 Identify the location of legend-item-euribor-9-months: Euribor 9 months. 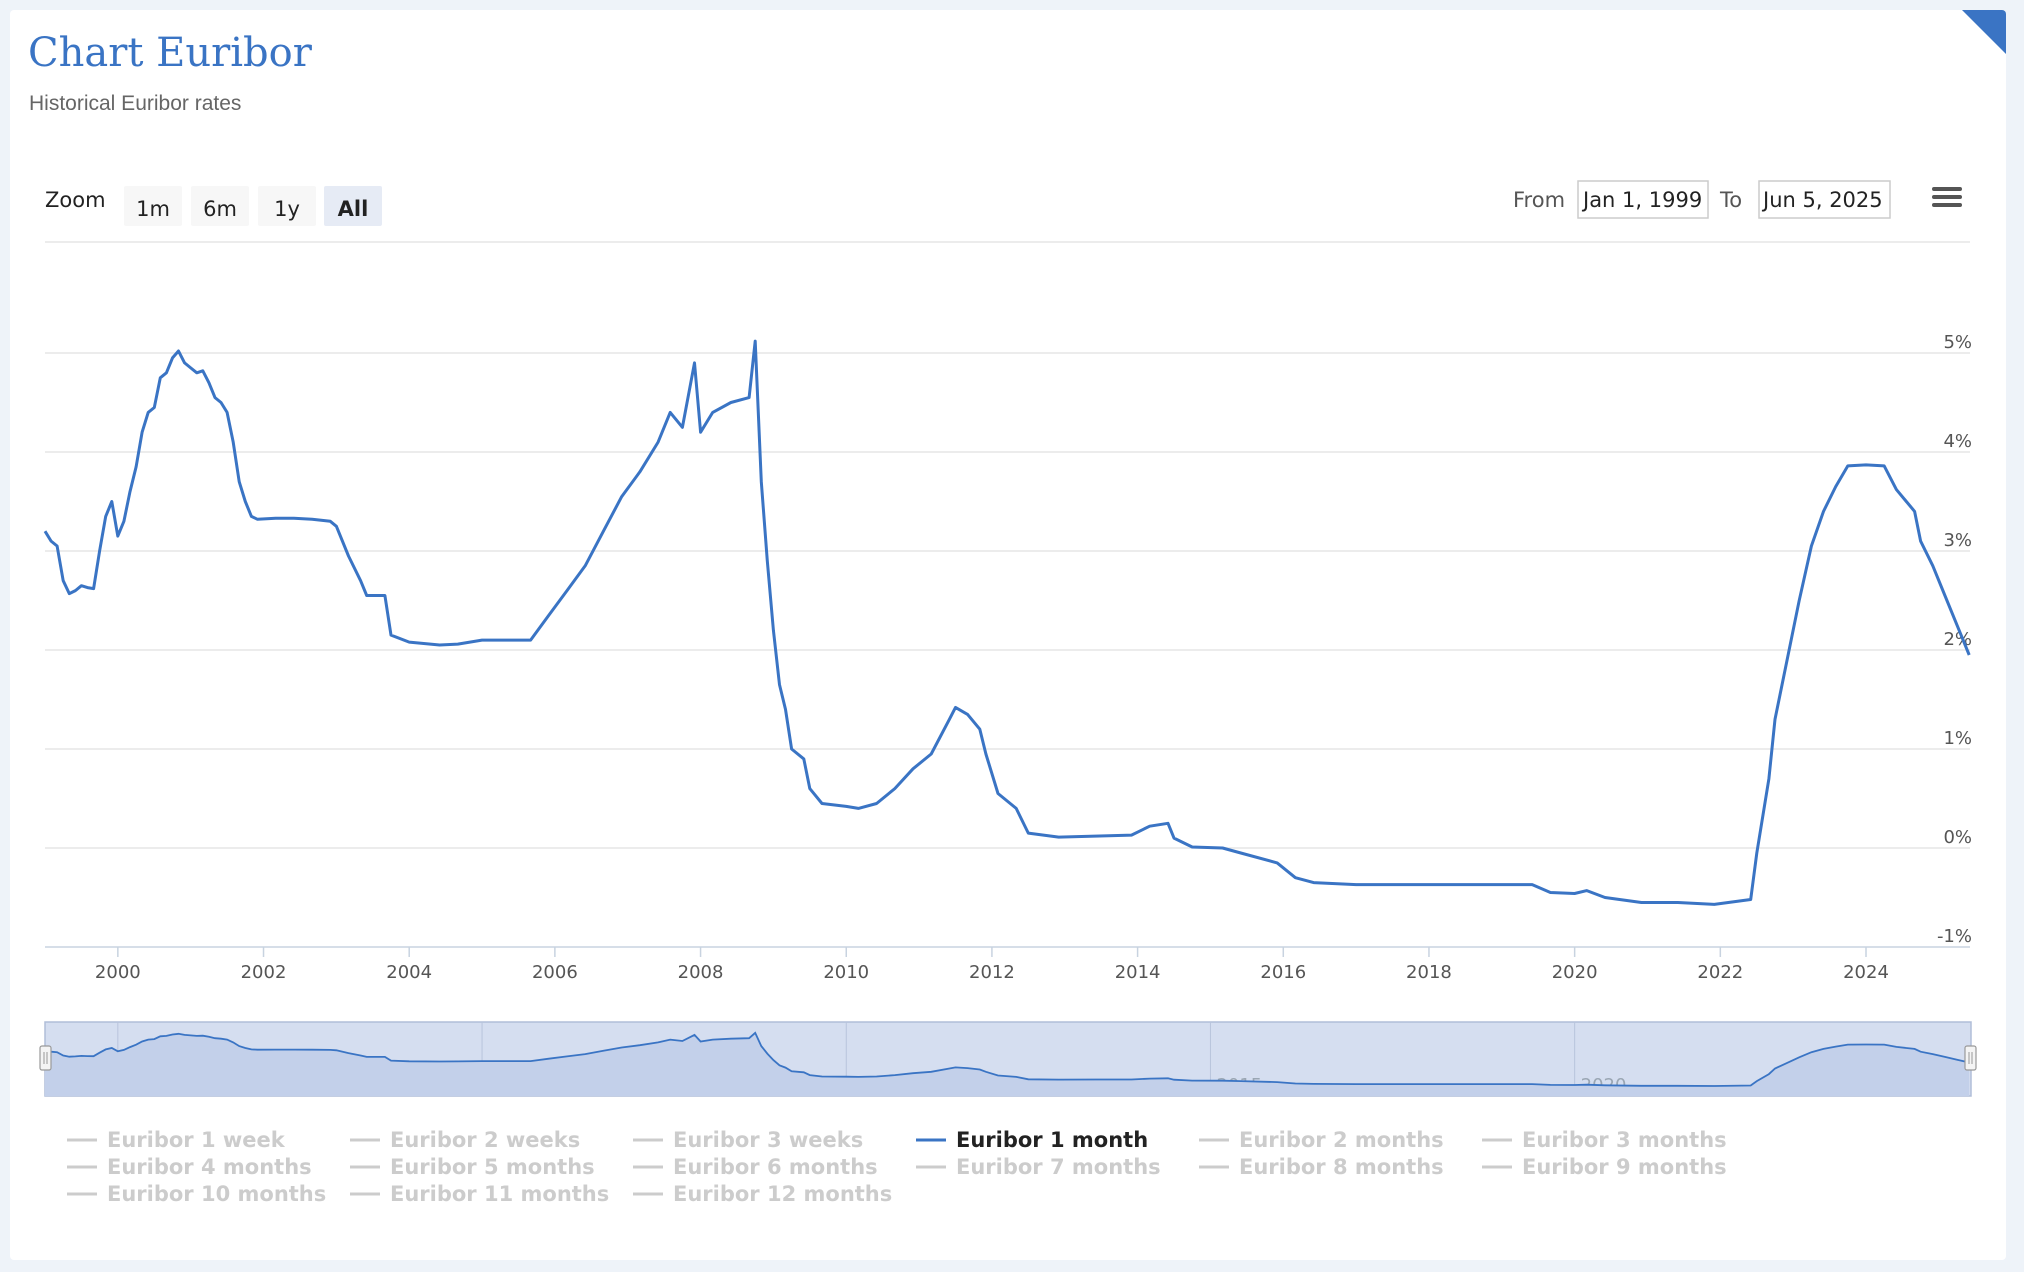
(1604, 1167).